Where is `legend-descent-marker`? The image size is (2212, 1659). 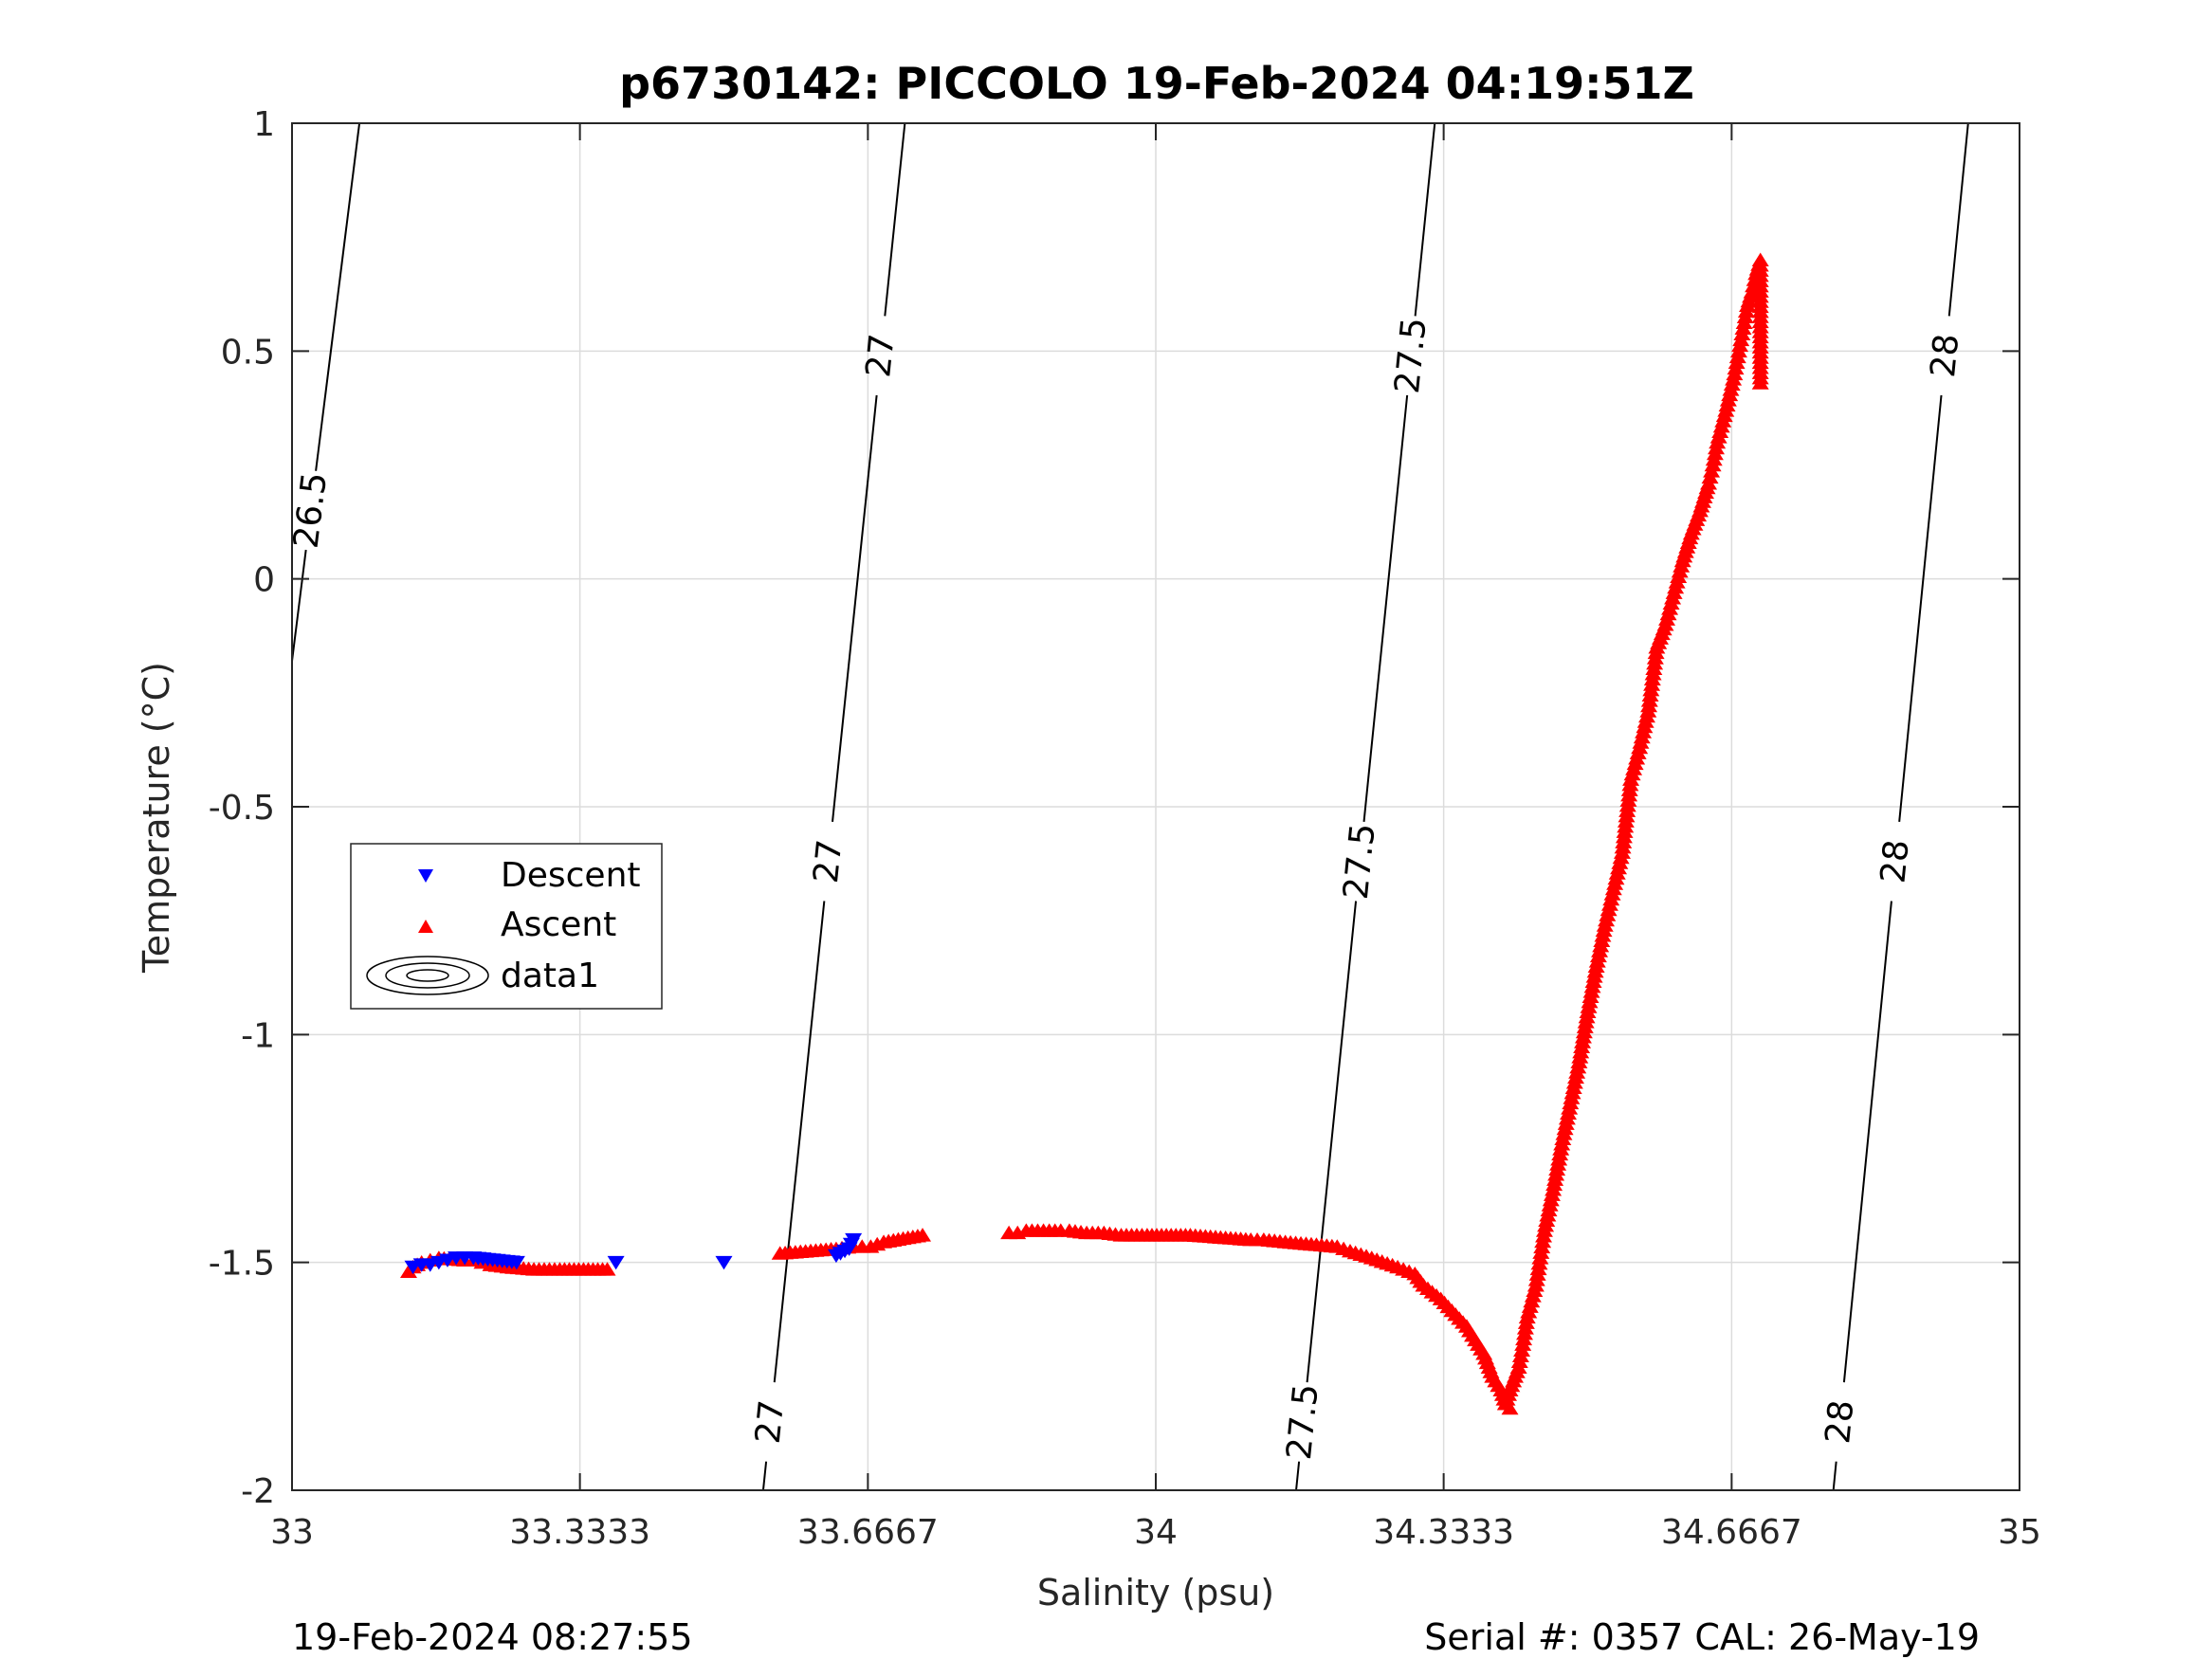
legend-descent-marker is located at coordinates (425, 876).